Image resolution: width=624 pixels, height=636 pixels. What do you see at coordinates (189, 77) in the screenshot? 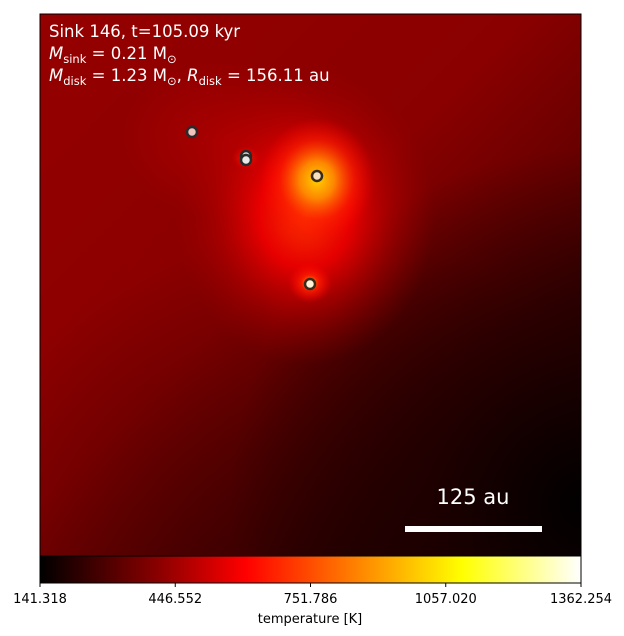
I see `annotation-disk-props: Mdisk = 1.23 M⊙, Rdisk = 156.11 au` at bounding box center [189, 77].